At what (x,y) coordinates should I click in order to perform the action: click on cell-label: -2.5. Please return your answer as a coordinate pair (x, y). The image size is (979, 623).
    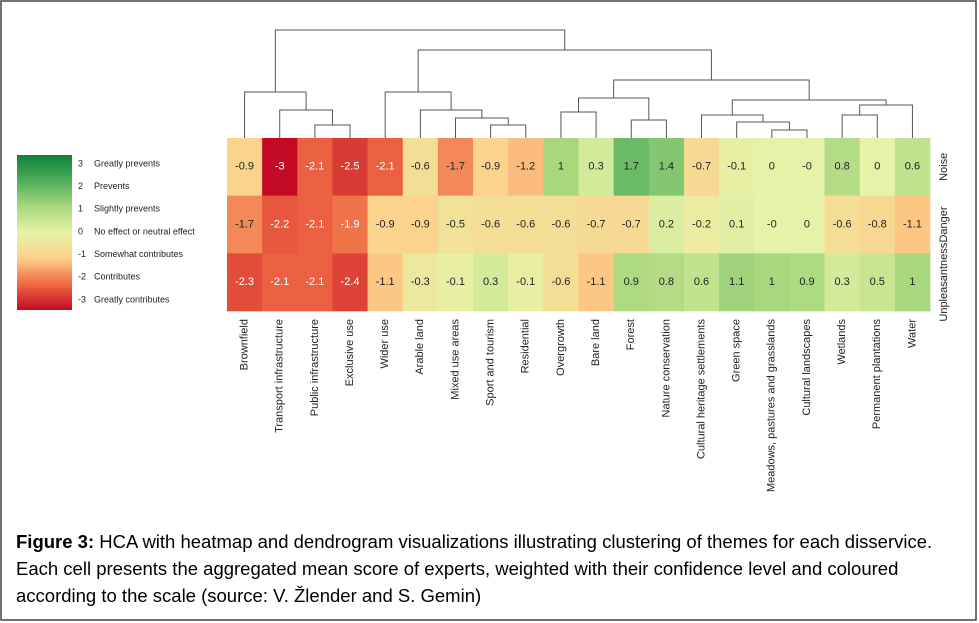
    Looking at the image, I should click on (350, 167).